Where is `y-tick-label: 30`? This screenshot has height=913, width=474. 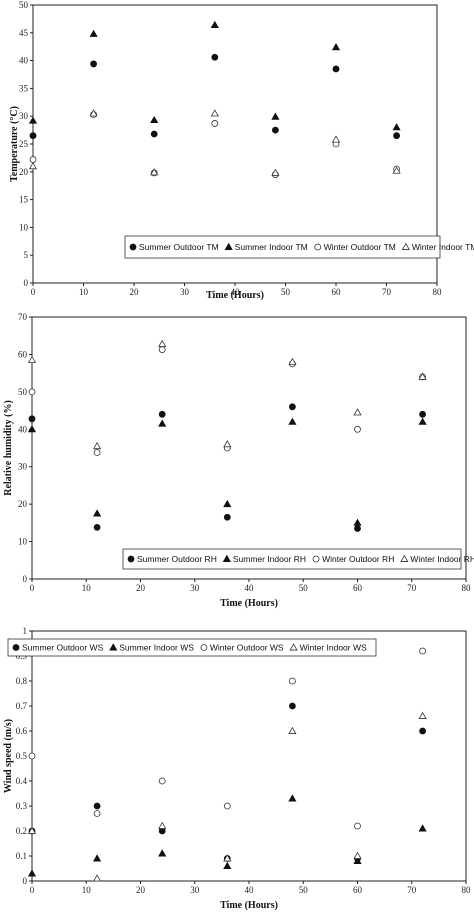
y-tick-label: 30 is located at coordinates (23, 467).